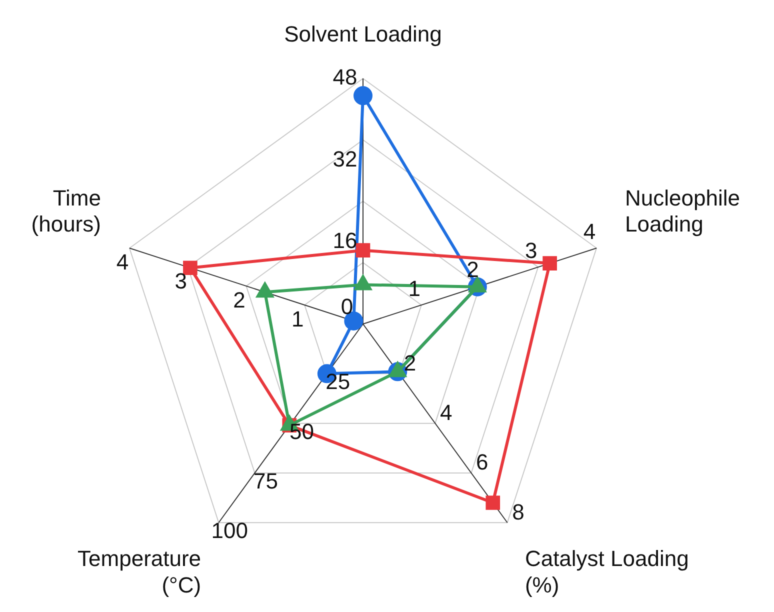  Describe the element at coordinates (140, 572) in the screenshot. I see `spoke-label: Temperature (°C)` at that location.